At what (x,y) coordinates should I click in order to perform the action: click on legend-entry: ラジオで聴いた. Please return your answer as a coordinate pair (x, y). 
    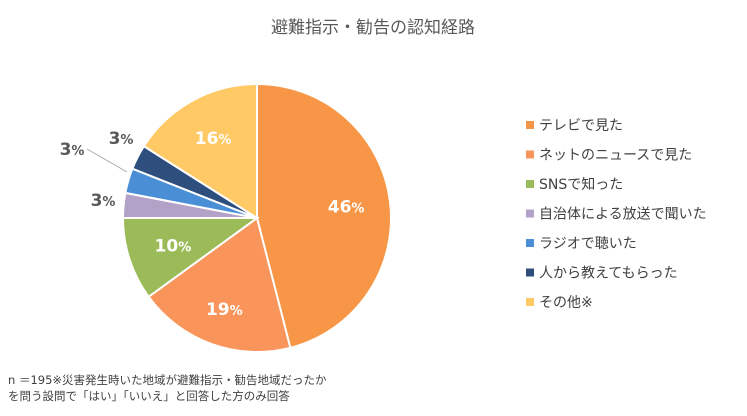
    Looking at the image, I should click on (588, 244).